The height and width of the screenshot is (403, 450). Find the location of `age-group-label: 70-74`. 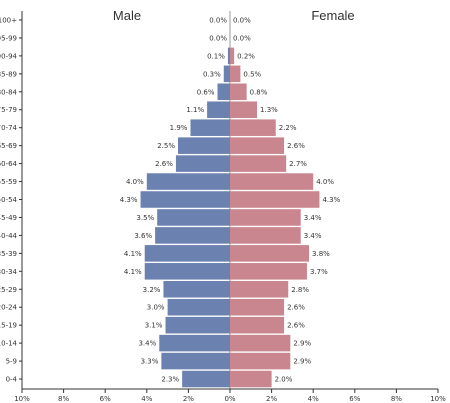

age-group-label: 70-74 is located at coordinates (9, 128).